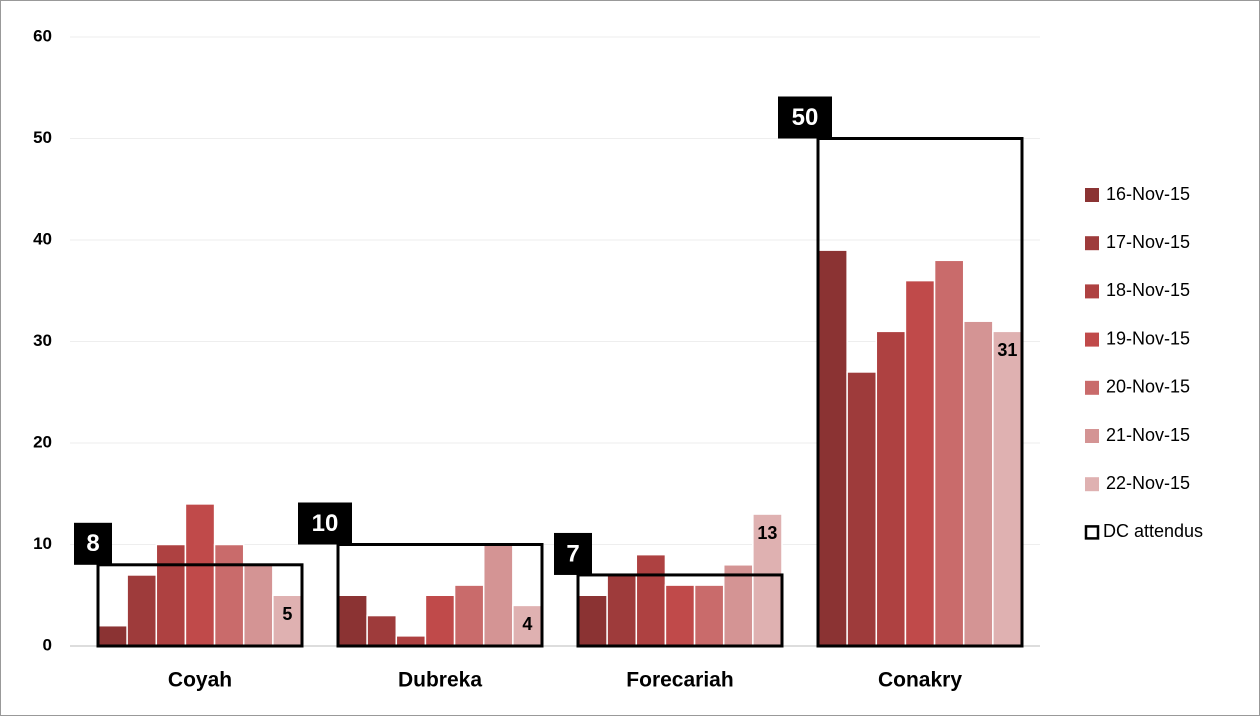  Describe the element at coordinates (42, 441) in the screenshot. I see `y-tick-label: 20` at that location.